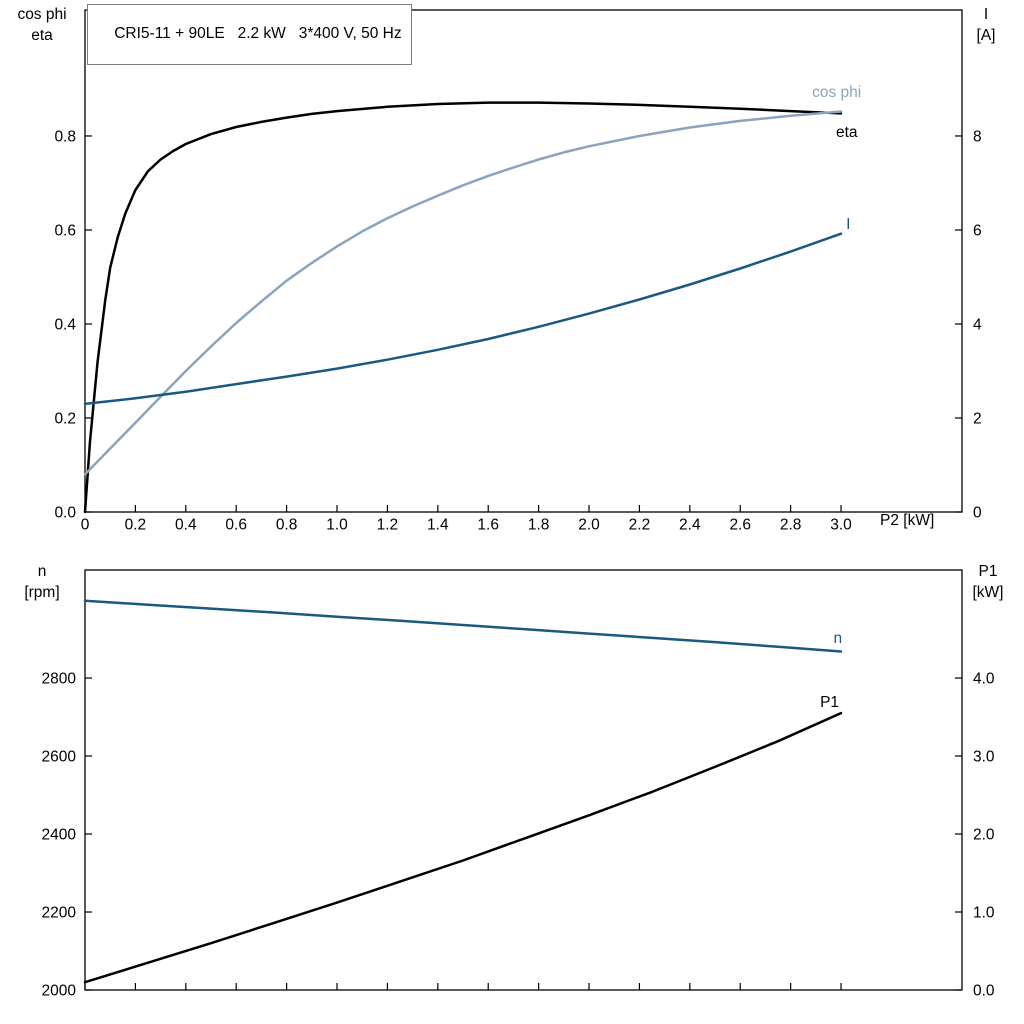 This screenshot has width=1024, height=1024. What do you see at coordinates (988, 592) in the screenshot?
I see `right-axis-label-p1-unit: [kW]` at bounding box center [988, 592].